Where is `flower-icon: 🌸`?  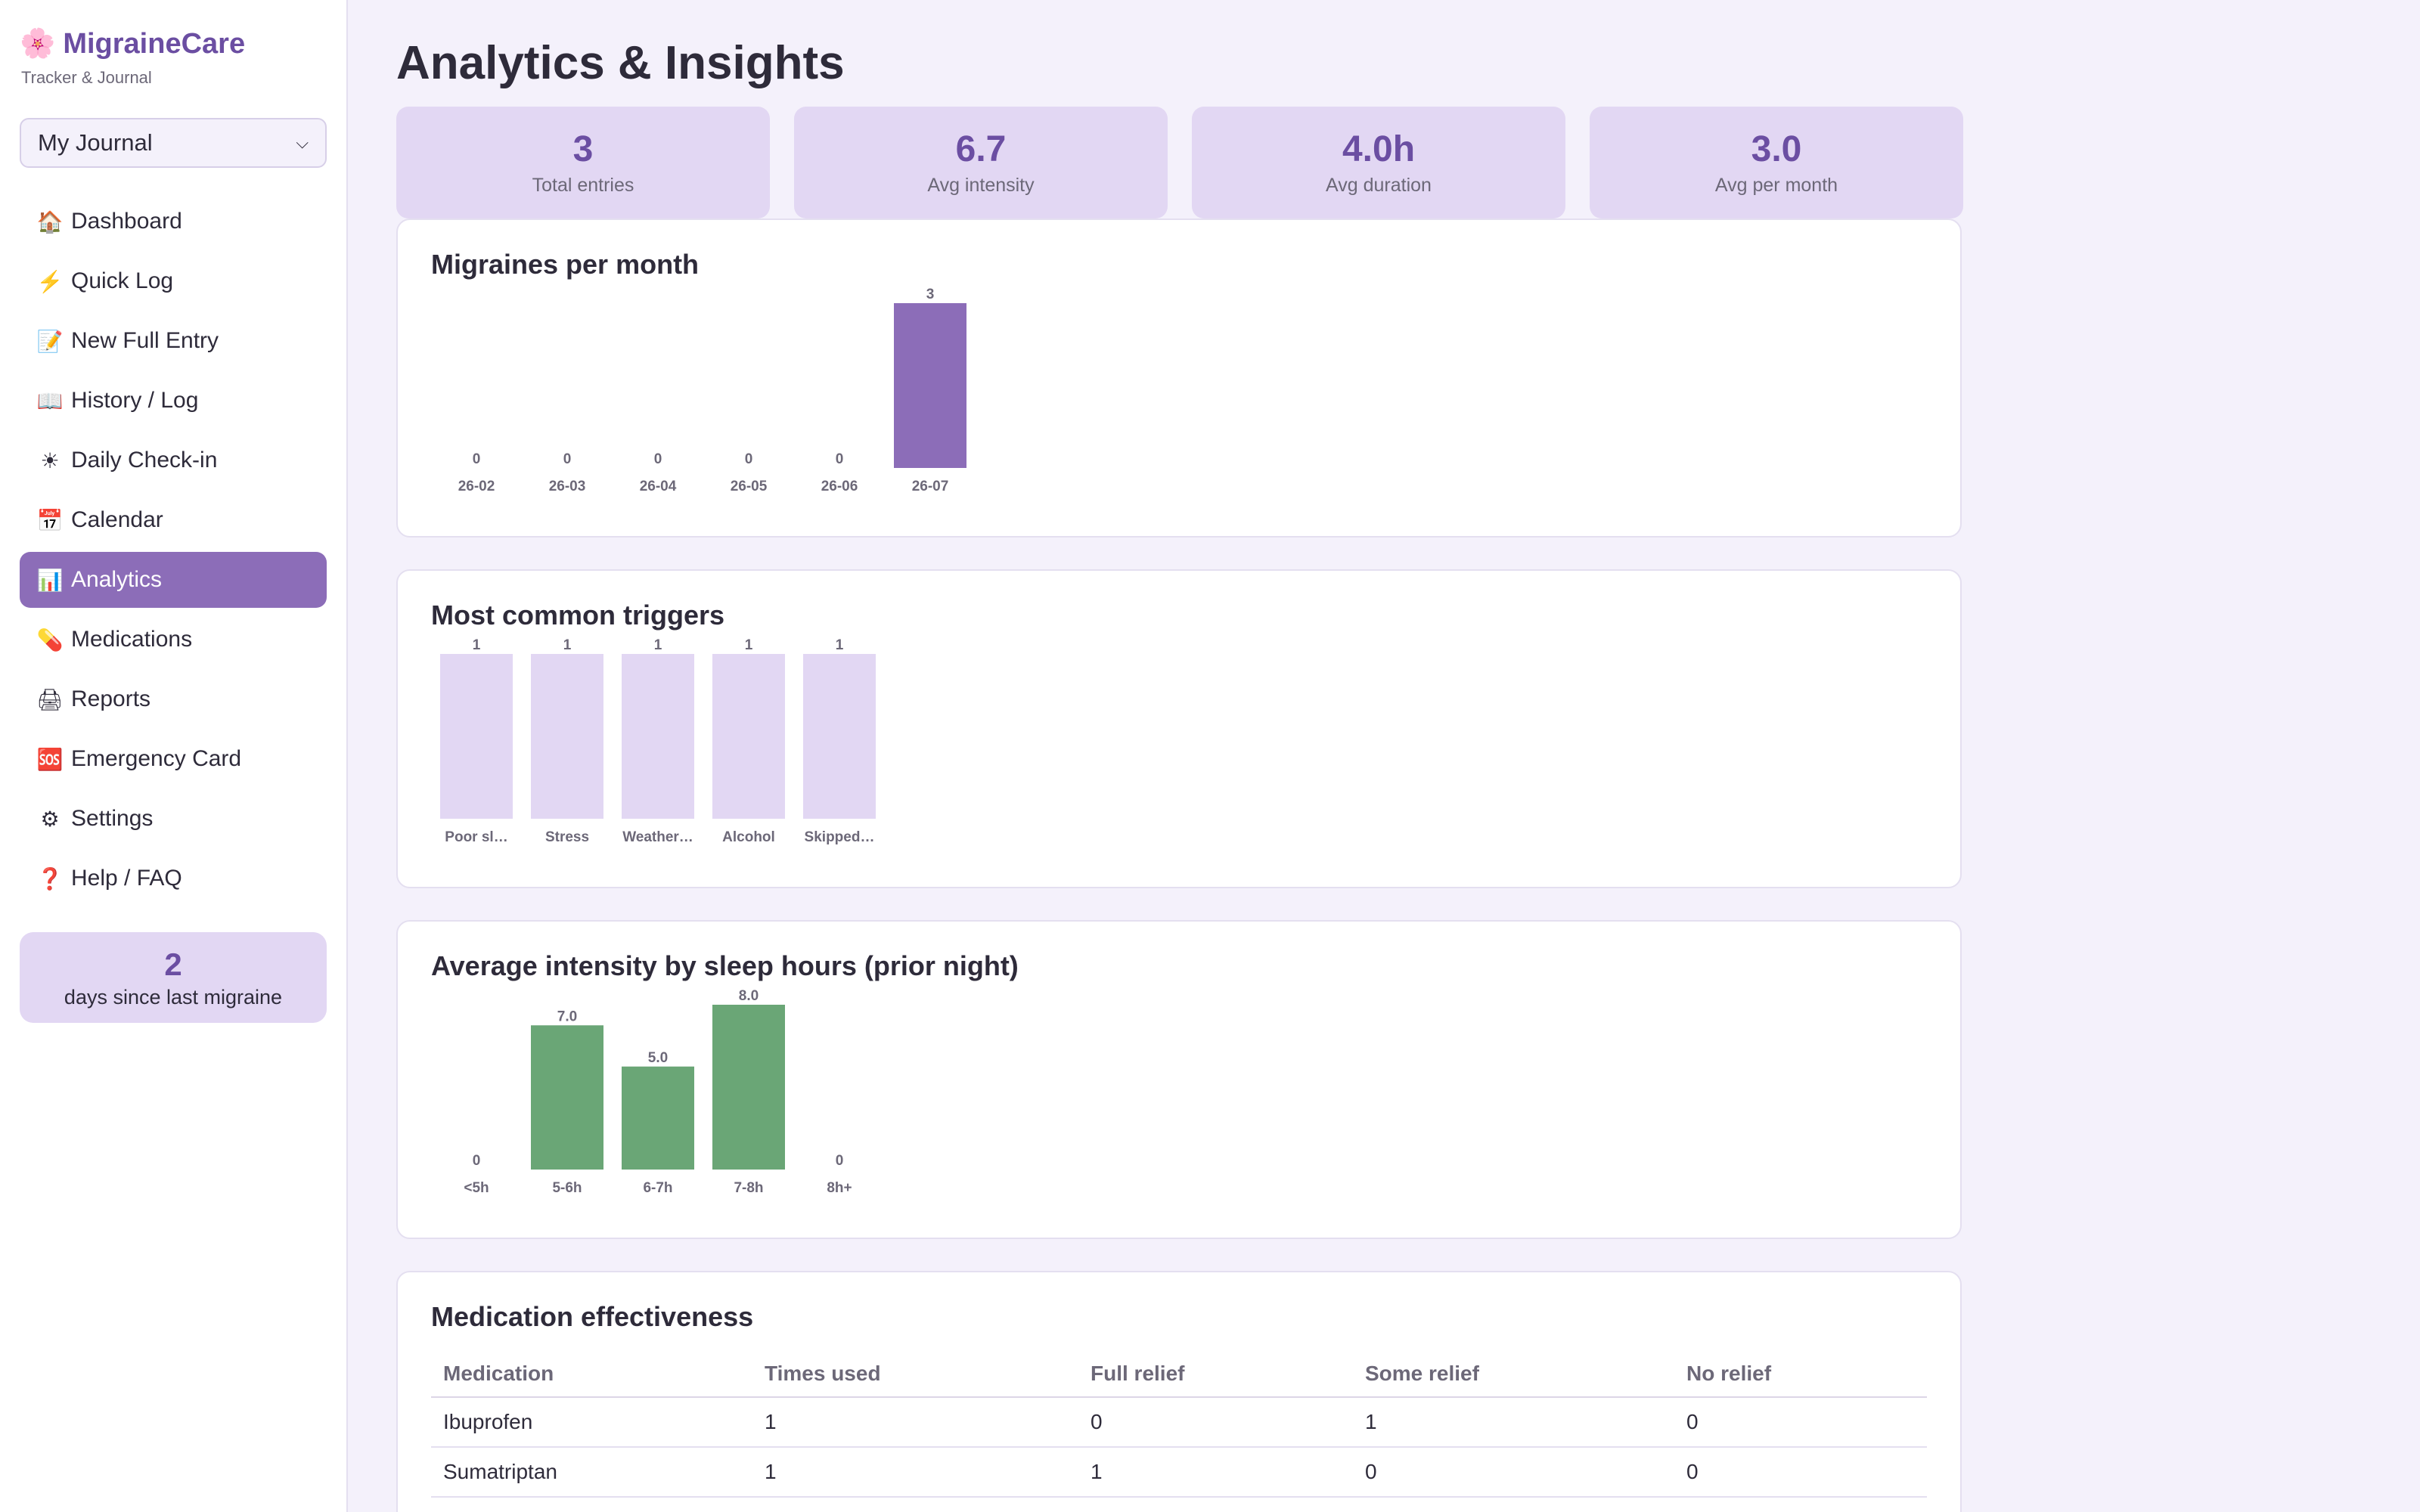
flower-icon: 🌸 is located at coordinates (38, 44).